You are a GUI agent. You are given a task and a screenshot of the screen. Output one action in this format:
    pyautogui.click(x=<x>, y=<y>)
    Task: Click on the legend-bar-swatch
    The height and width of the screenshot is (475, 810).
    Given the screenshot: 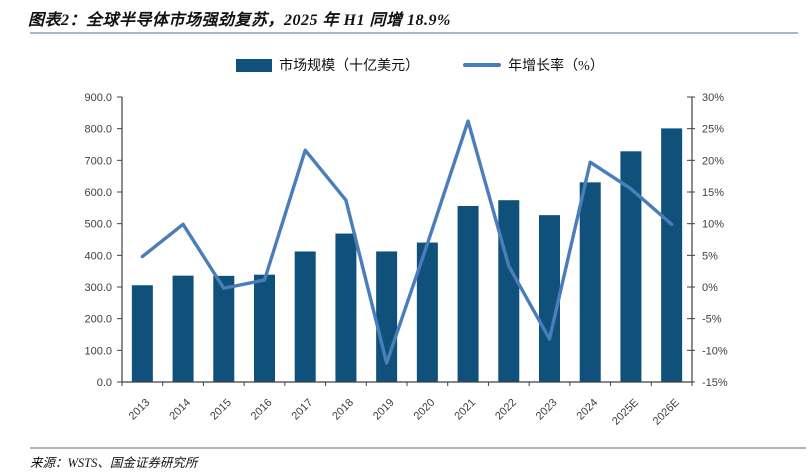 What is the action you would take?
    pyautogui.click(x=254, y=65)
    